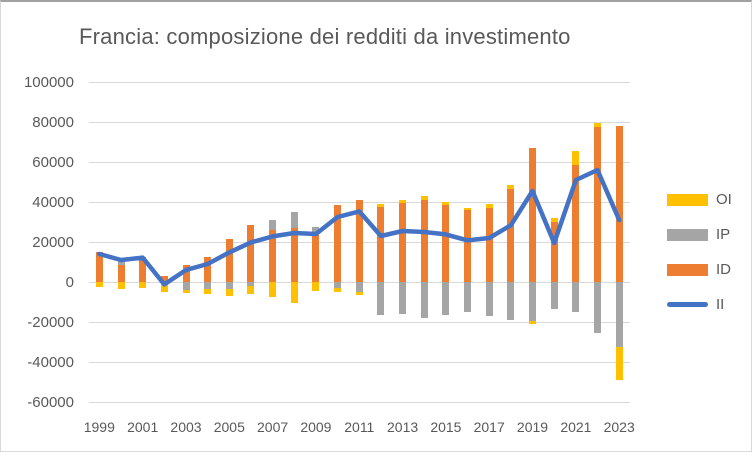 The width and height of the screenshot is (752, 452). Describe the element at coordinates (359, 427) in the screenshot. I see `x-tick-label: 2011` at that location.